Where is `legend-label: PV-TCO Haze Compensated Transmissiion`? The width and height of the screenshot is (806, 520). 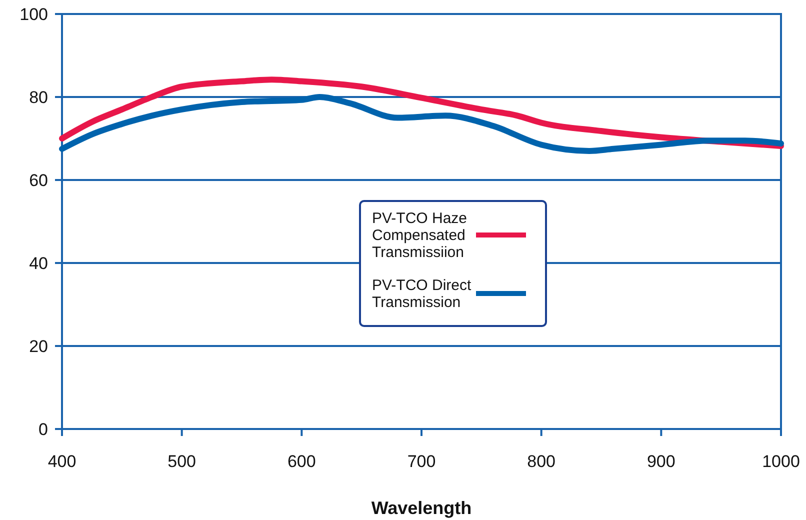 legend-label: PV-TCO Haze Compensated Transmissiion is located at coordinates (420, 235).